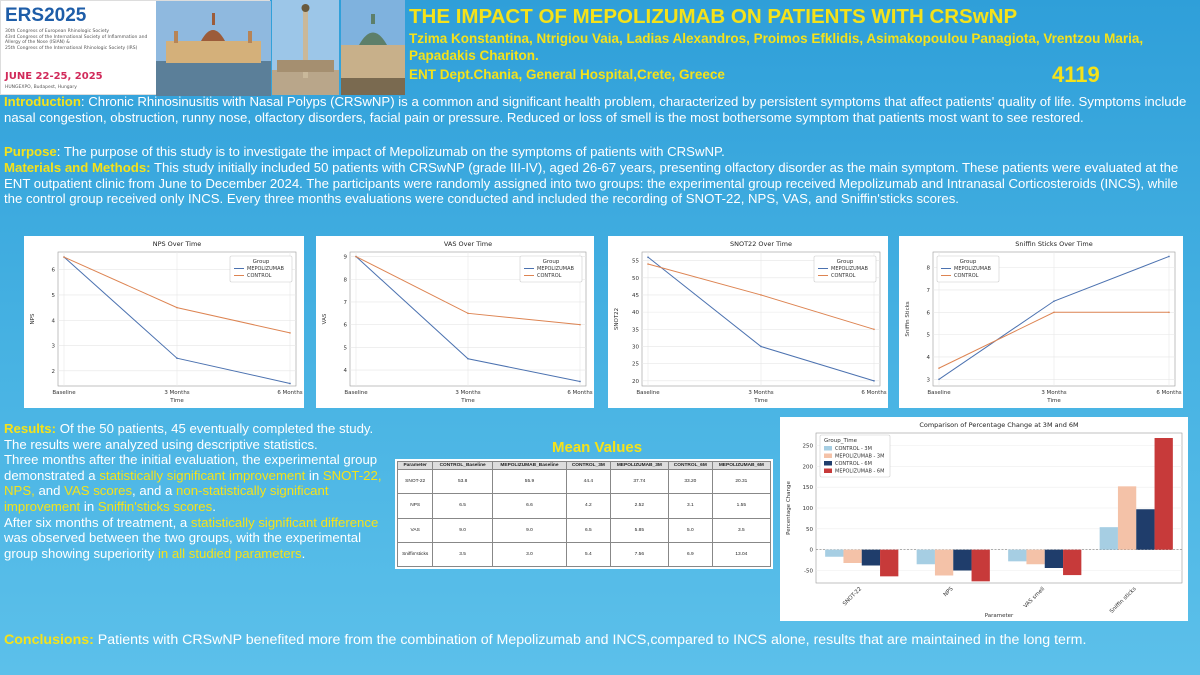 Image resolution: width=1200 pixels, height=675 pixels. I want to click on results-highlight-all-parameters: in all studied parameters, so click(229, 553).